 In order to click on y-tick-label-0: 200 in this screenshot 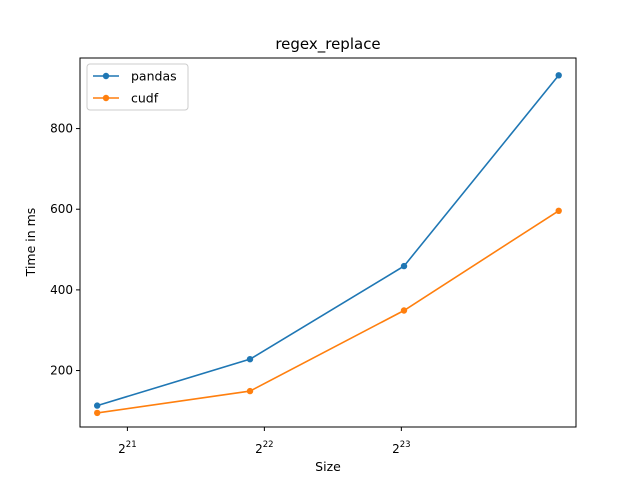, I will do `click(61, 371)`.